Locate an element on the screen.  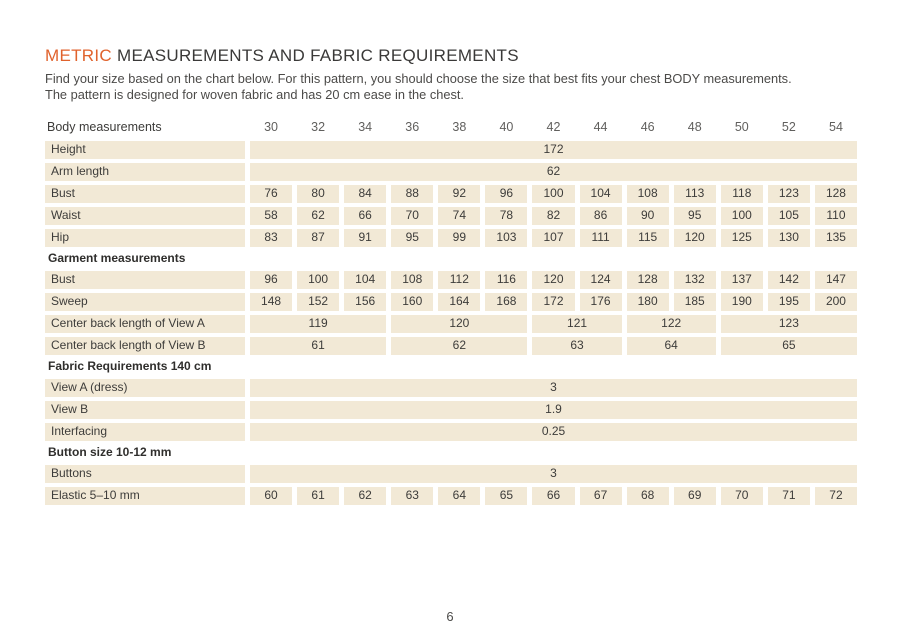
row-label: View B is located at coordinates (145, 410).